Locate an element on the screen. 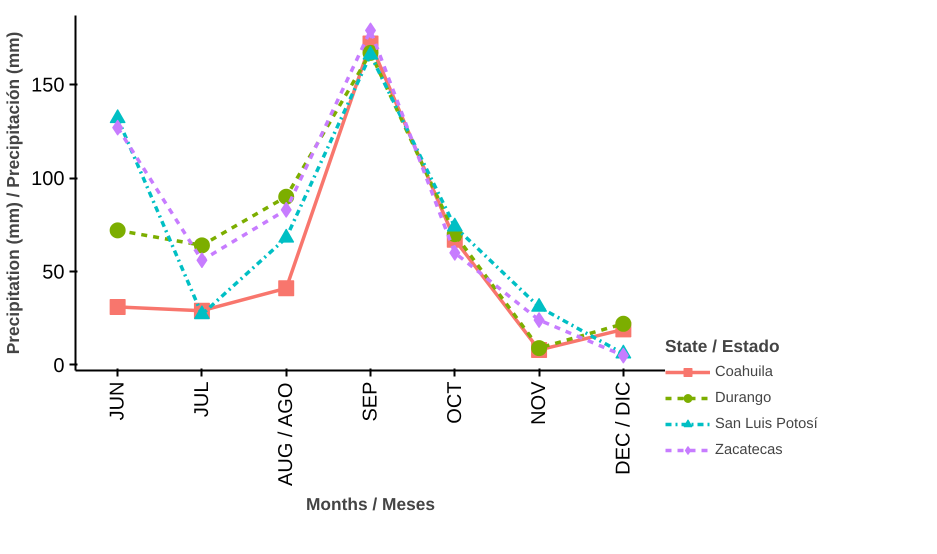  y-tick-label: 50 is located at coordinates (53, 272).